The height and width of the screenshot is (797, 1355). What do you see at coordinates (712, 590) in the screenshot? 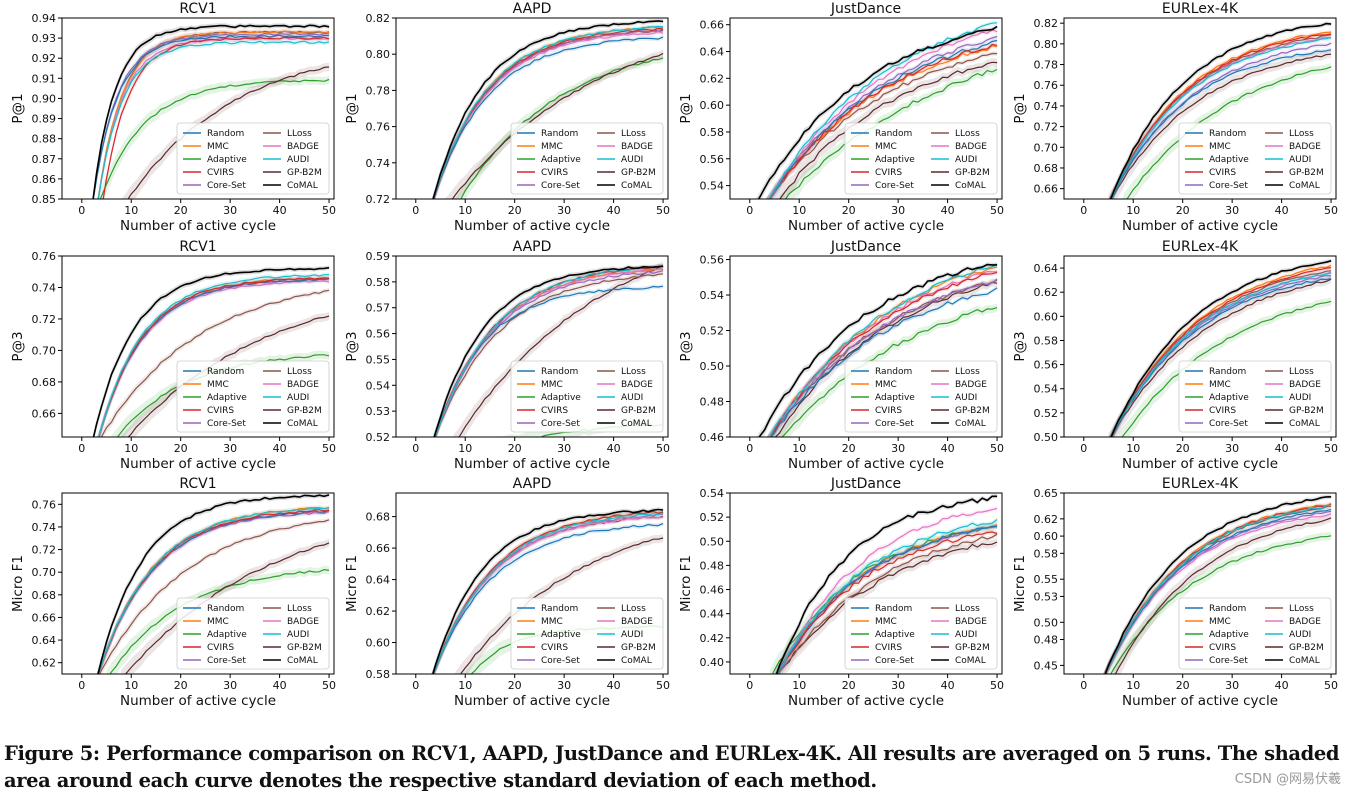
I see `y-tick-label: 0.46` at bounding box center [712, 590].